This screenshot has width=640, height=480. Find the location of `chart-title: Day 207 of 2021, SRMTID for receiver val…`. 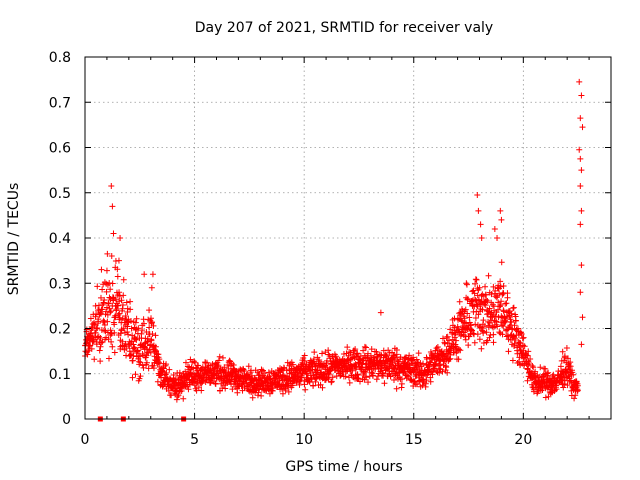

chart-title: Day 207 of 2021, SRMTID for receiver val… is located at coordinates (344, 28).